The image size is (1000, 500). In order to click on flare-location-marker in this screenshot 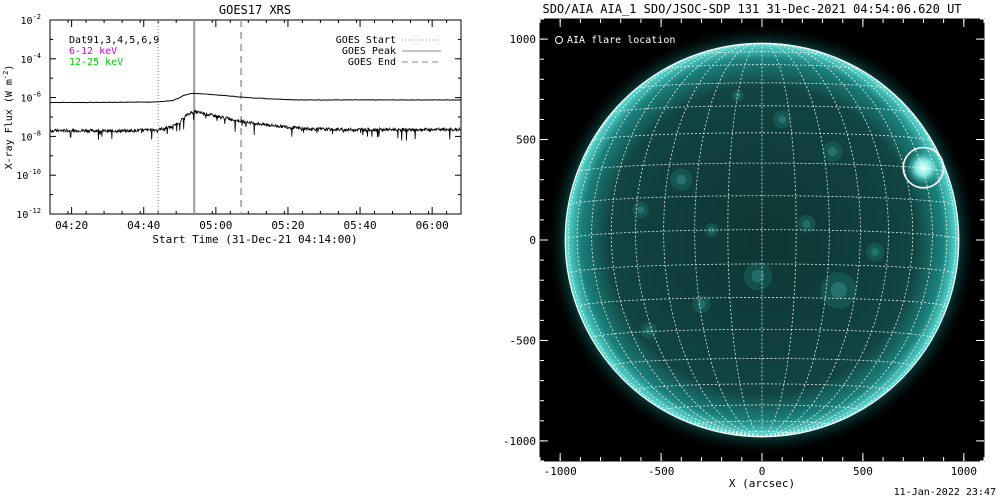, I will do `click(923, 167)`.